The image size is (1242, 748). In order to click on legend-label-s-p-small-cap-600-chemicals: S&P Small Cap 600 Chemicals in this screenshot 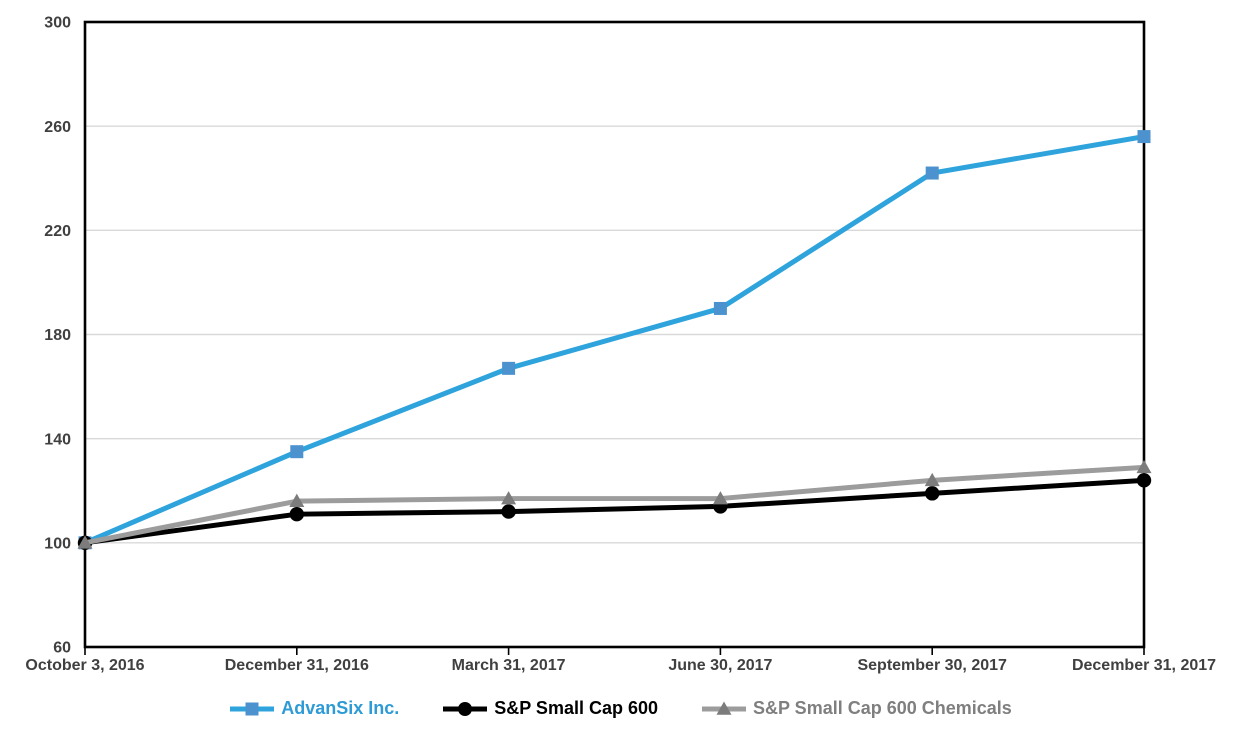, I will do `click(882, 708)`.